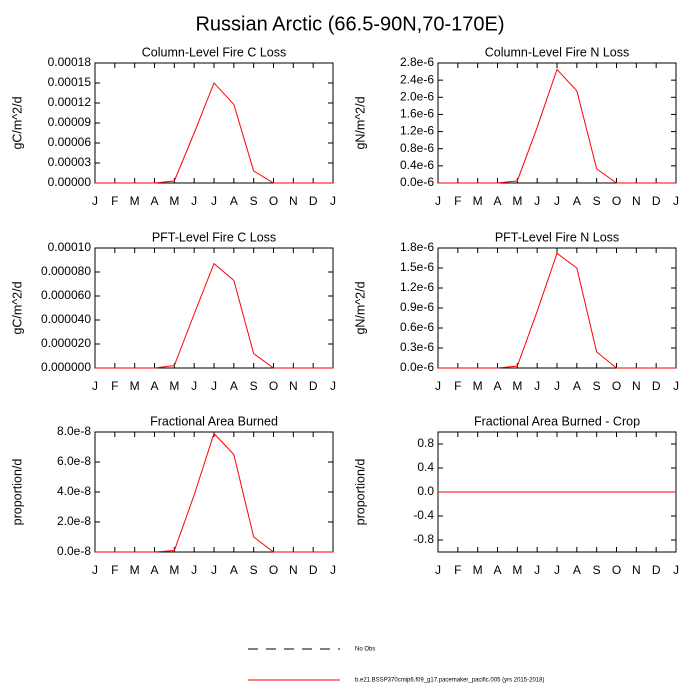  I want to click on y-tick-label: 0.000080, so click(66, 271).